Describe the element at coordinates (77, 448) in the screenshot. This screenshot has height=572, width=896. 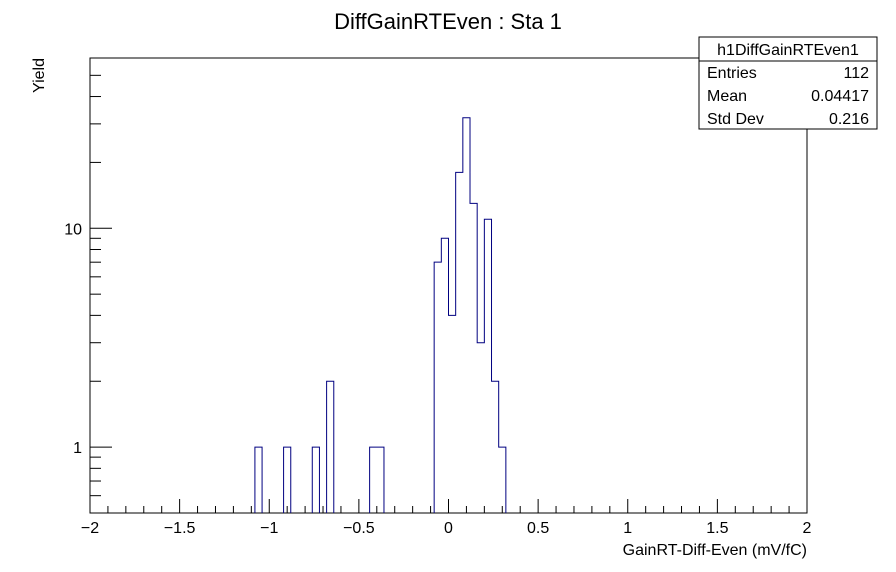
I see `y-tick-label: 1` at that location.